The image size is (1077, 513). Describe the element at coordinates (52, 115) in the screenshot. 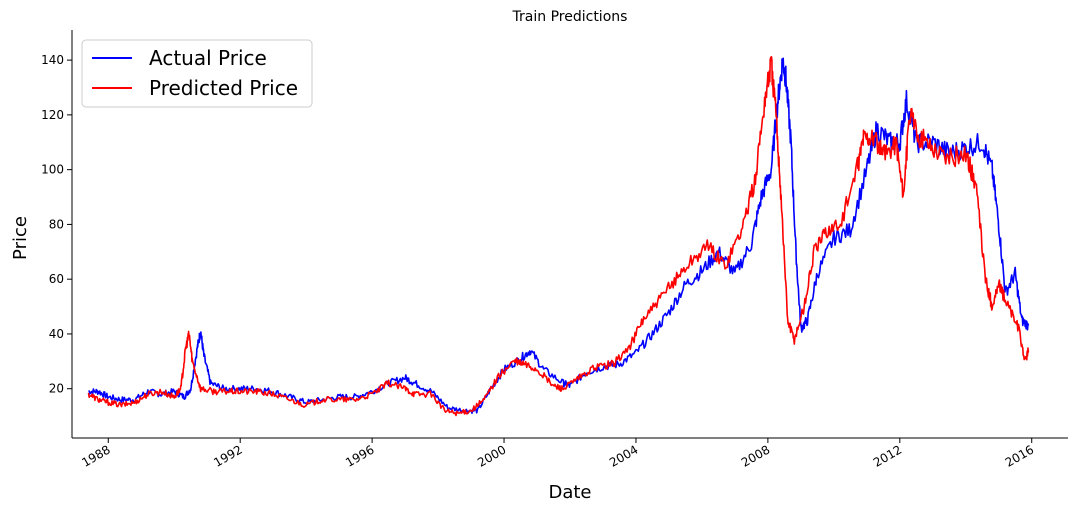

I see `y-tick-label: 120` at that location.